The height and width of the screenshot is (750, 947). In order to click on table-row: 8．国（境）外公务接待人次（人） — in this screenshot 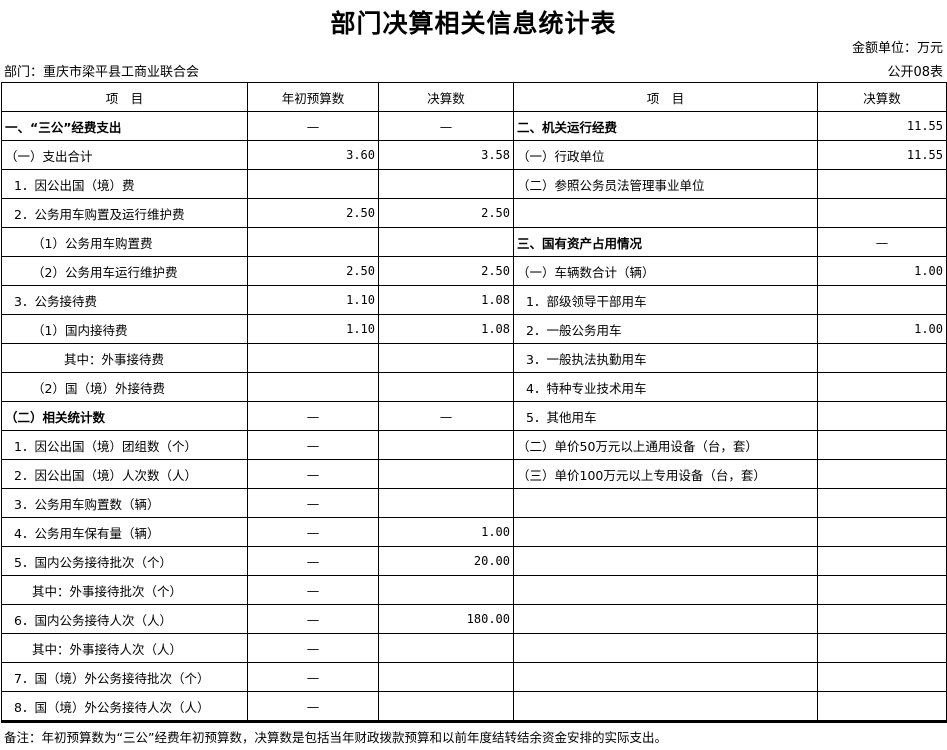, I will do `click(474, 707)`.